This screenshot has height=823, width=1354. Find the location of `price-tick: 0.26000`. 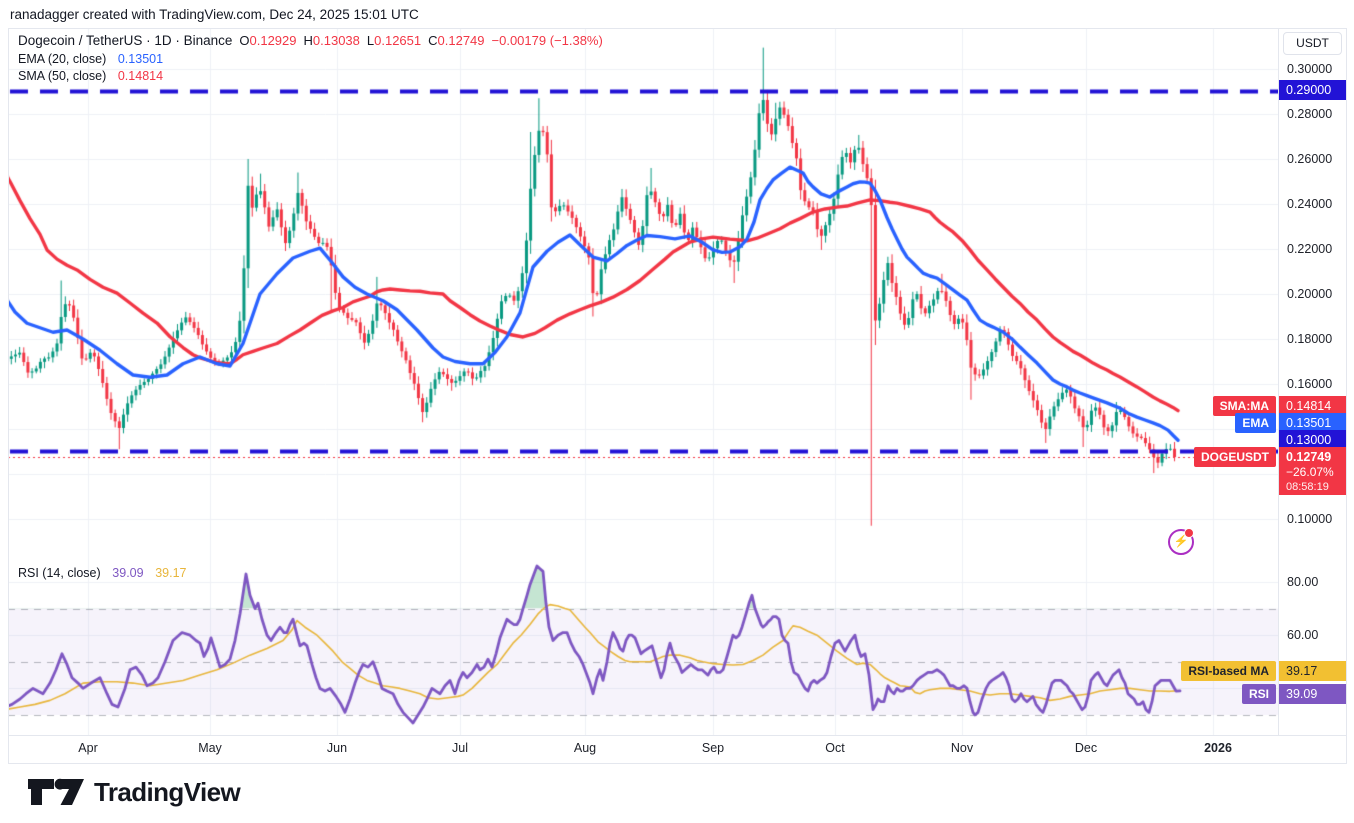

price-tick: 0.26000 is located at coordinates (1310, 159).